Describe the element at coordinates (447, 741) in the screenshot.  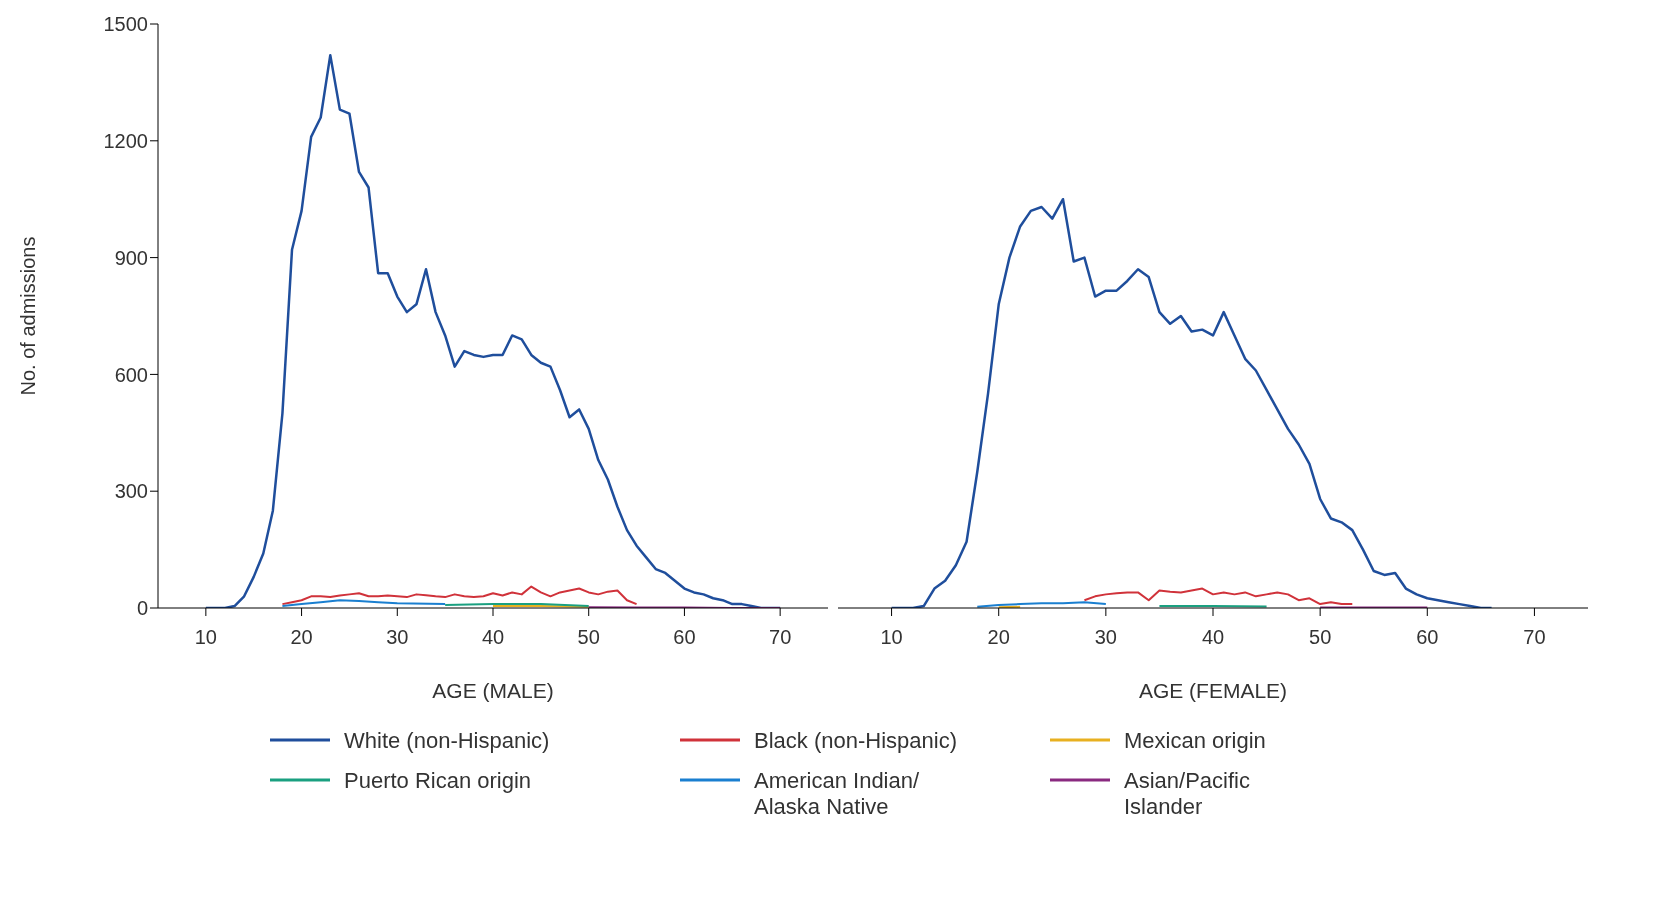
I see `legend-label: White (non-Hispanic)` at that location.